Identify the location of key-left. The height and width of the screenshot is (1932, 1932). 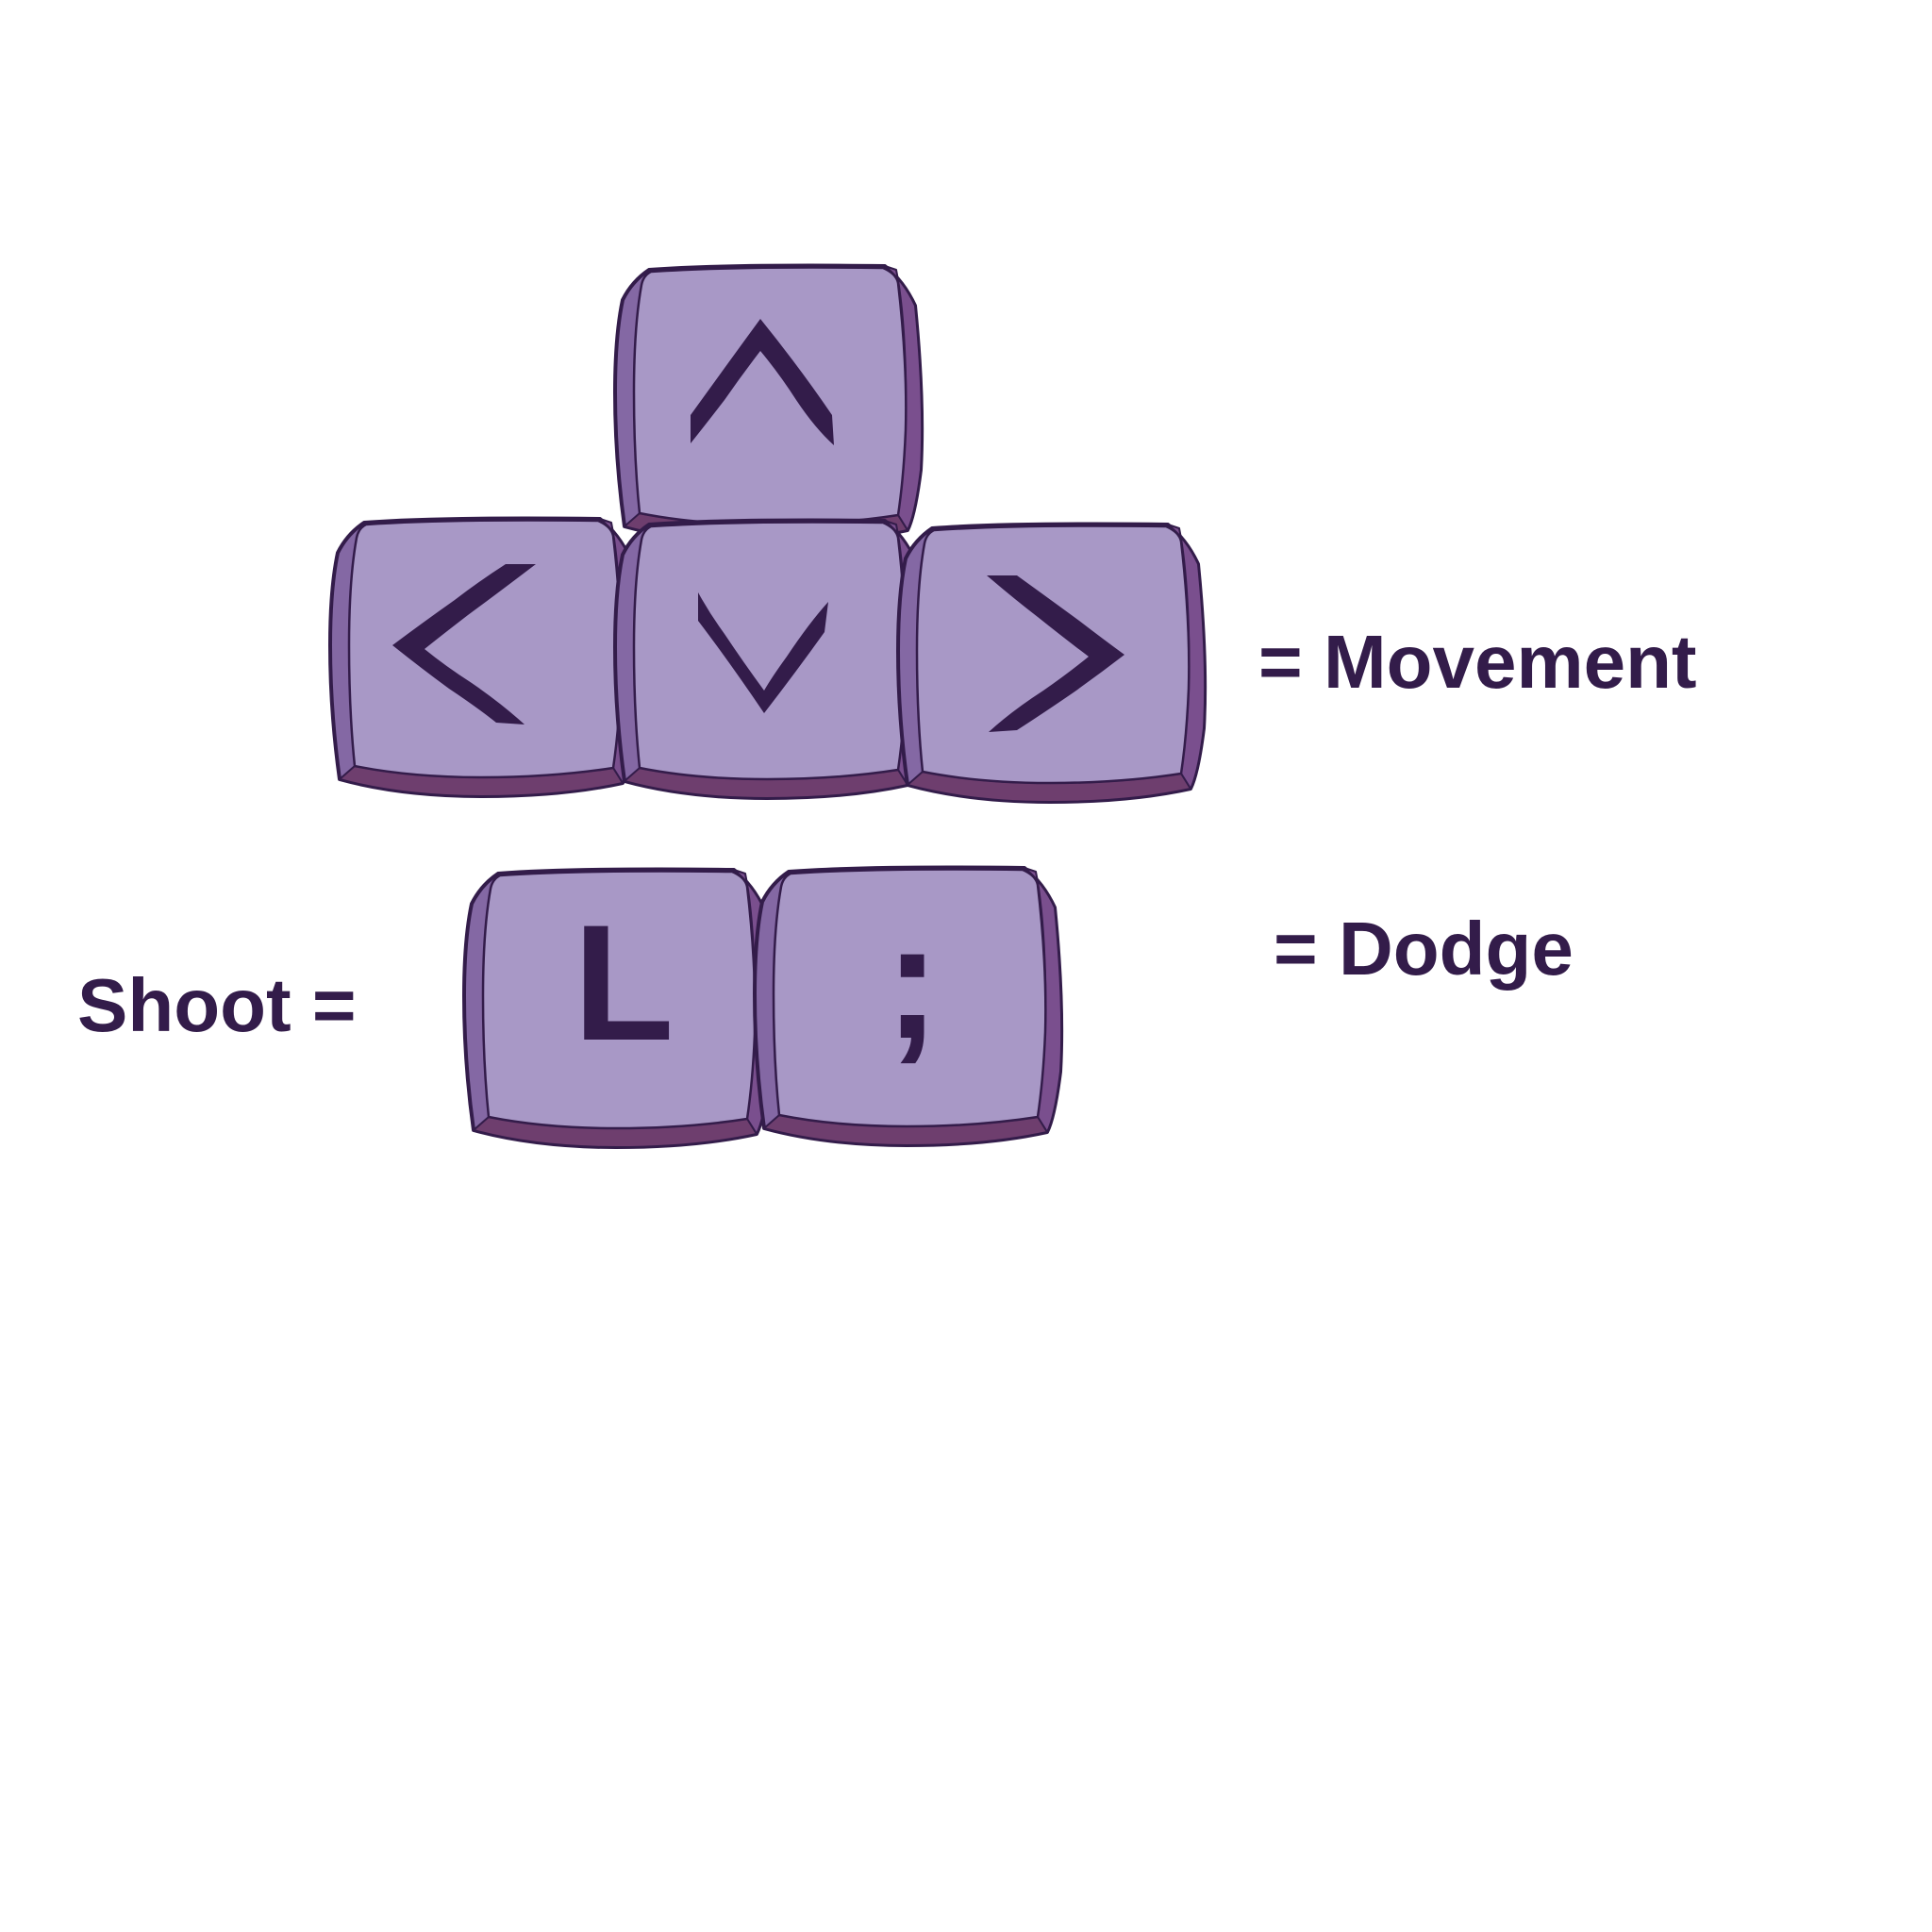
(483, 651).